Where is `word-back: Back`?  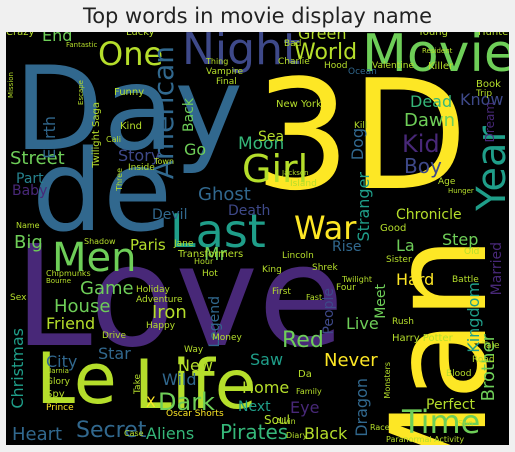
word-back: Back is located at coordinates (189, 115).